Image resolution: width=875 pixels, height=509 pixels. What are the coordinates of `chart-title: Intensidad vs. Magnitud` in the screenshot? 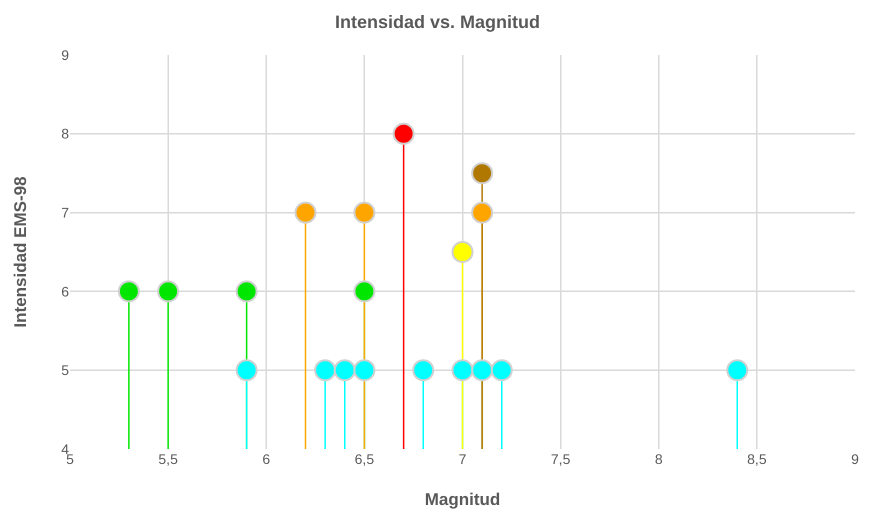 It's located at (437, 22).